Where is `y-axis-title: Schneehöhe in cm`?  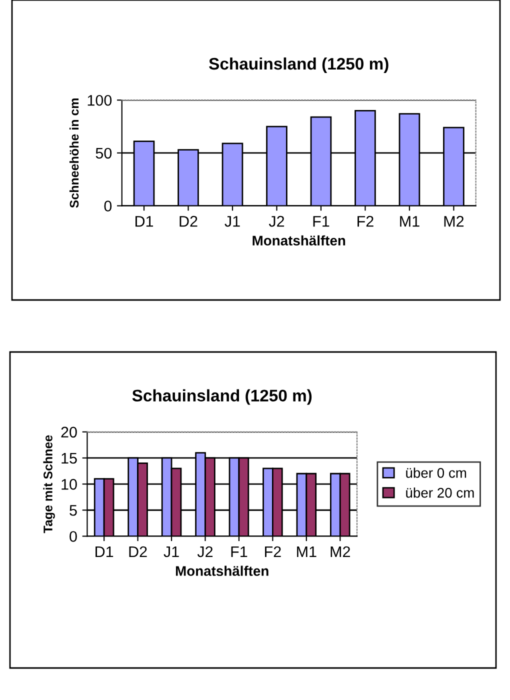 y-axis-title: Schneehöhe in cm is located at coordinates (74, 153).